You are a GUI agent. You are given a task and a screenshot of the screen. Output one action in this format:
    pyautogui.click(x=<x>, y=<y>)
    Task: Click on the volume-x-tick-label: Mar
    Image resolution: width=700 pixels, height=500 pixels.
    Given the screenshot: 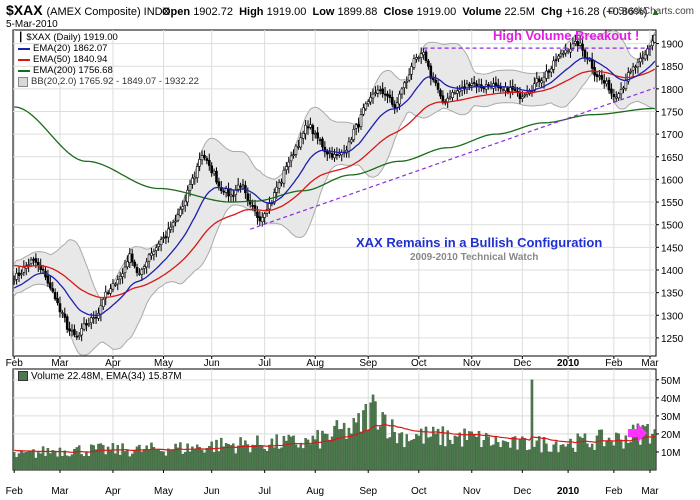 What is the action you would take?
    pyautogui.click(x=650, y=491)
    